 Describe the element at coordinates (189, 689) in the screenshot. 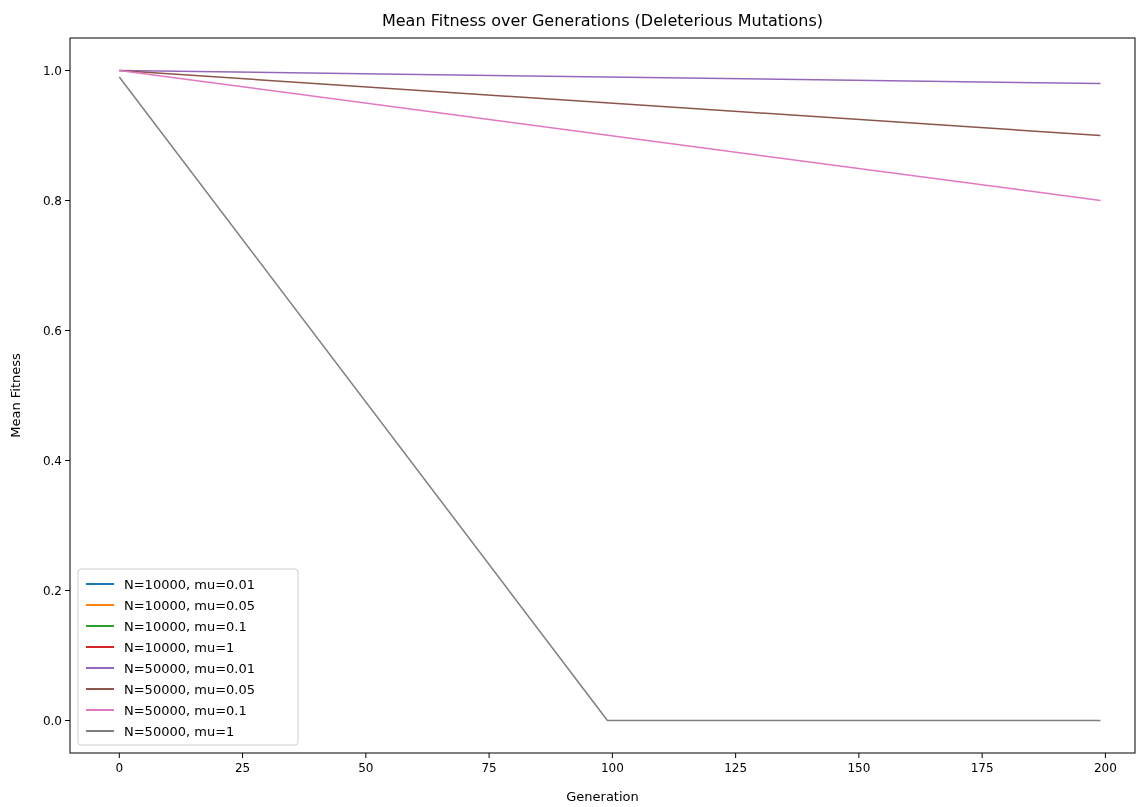

I see `legend-label: N=50000, mu=0.05` at that location.